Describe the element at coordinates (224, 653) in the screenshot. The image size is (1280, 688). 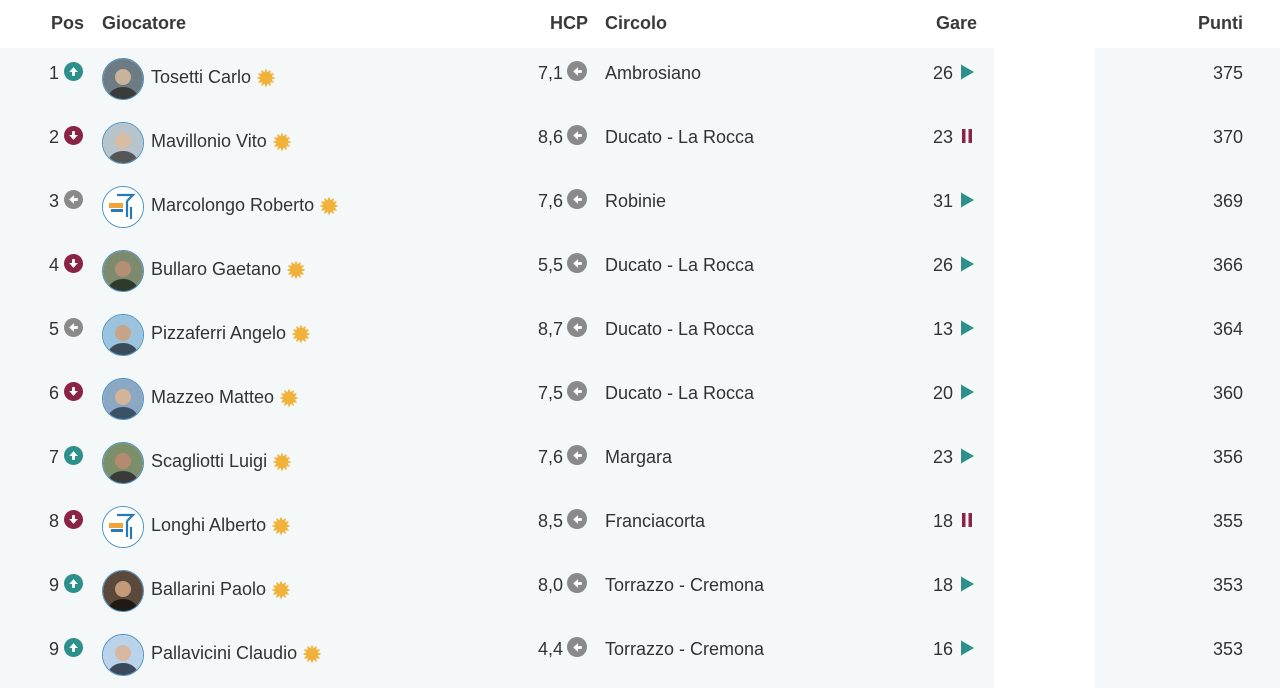
I see `player-name: Pallavicini Claudio` at that location.